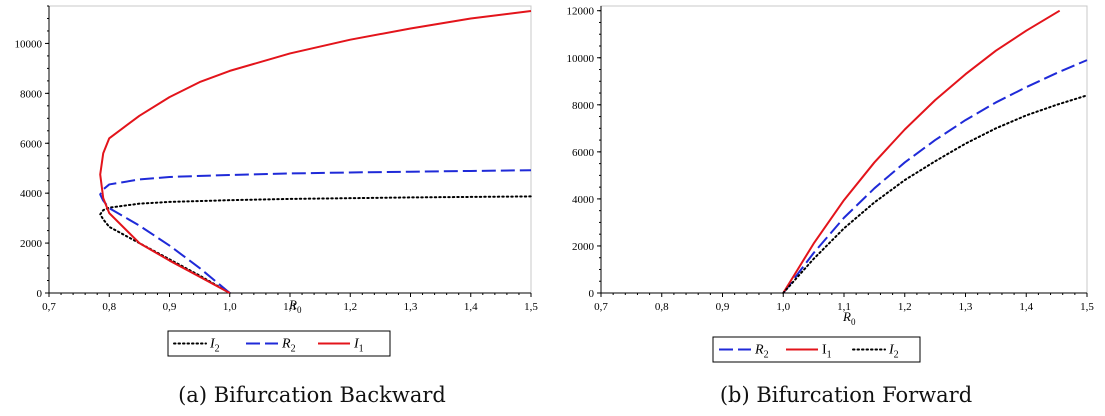 This screenshot has width=1105, height=416. Describe the element at coordinates (846, 395) in the screenshot. I see `figure-caption: (b) Bifurcation Forward` at that location.